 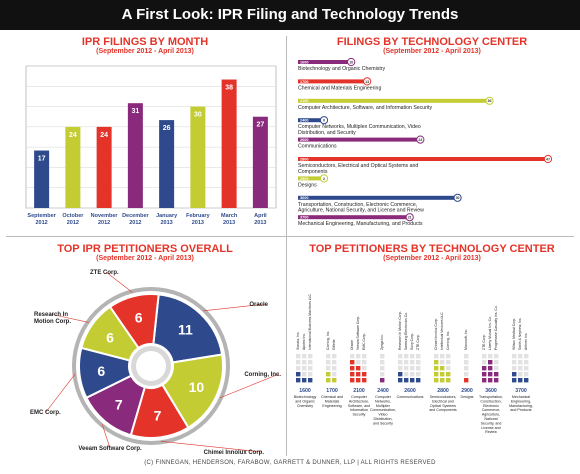 I want to click on bar-april, so click(x=260, y=162).